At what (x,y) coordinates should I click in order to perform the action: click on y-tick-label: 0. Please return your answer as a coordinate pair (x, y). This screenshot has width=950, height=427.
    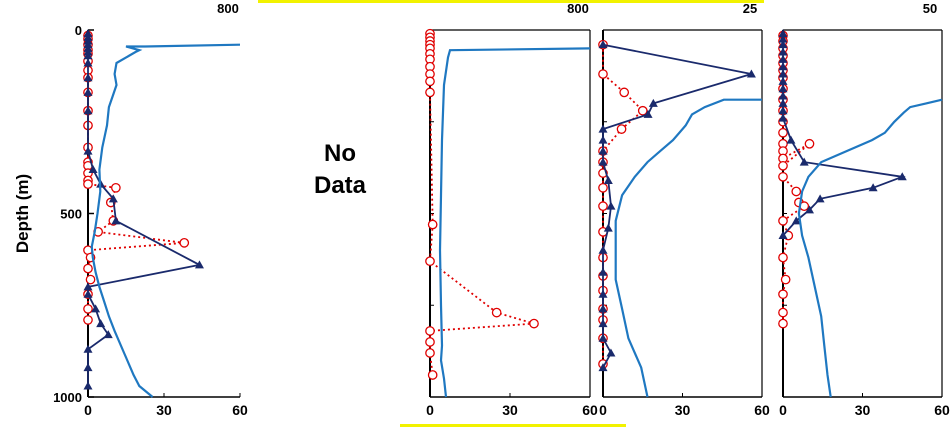
    Looking at the image, I should click on (78, 30).